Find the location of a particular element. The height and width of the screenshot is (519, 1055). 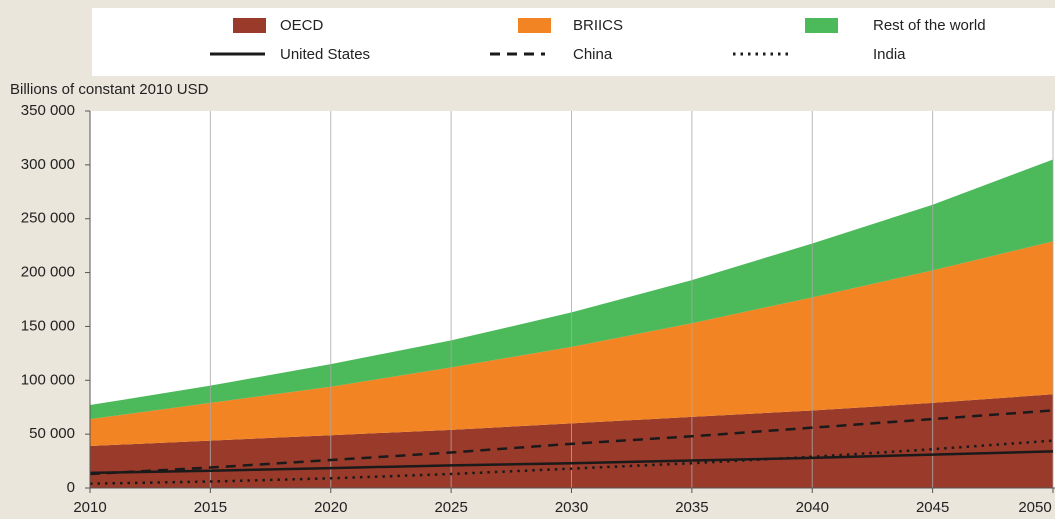

x-tick-label: 2025 is located at coordinates (450, 507).